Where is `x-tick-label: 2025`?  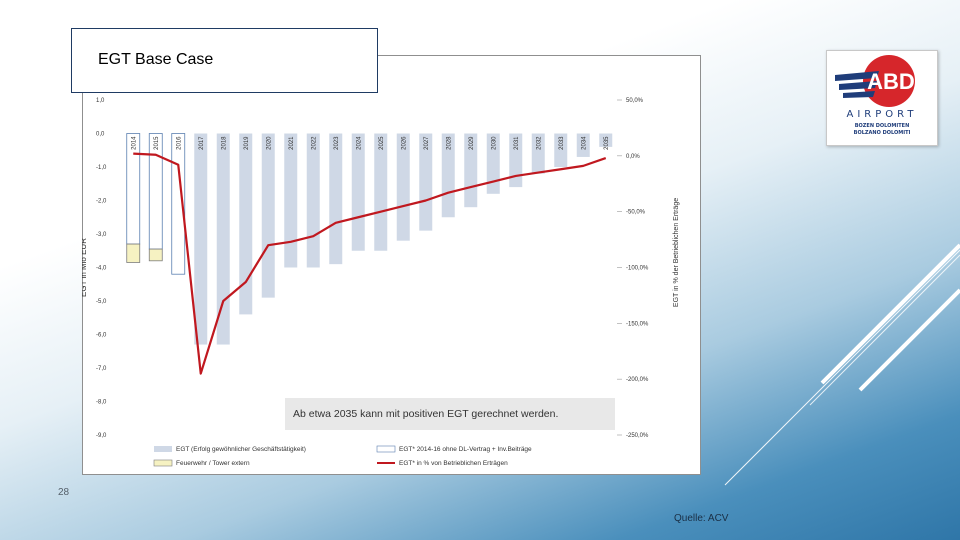
x-tick-label: 2025 is located at coordinates (382, 143).